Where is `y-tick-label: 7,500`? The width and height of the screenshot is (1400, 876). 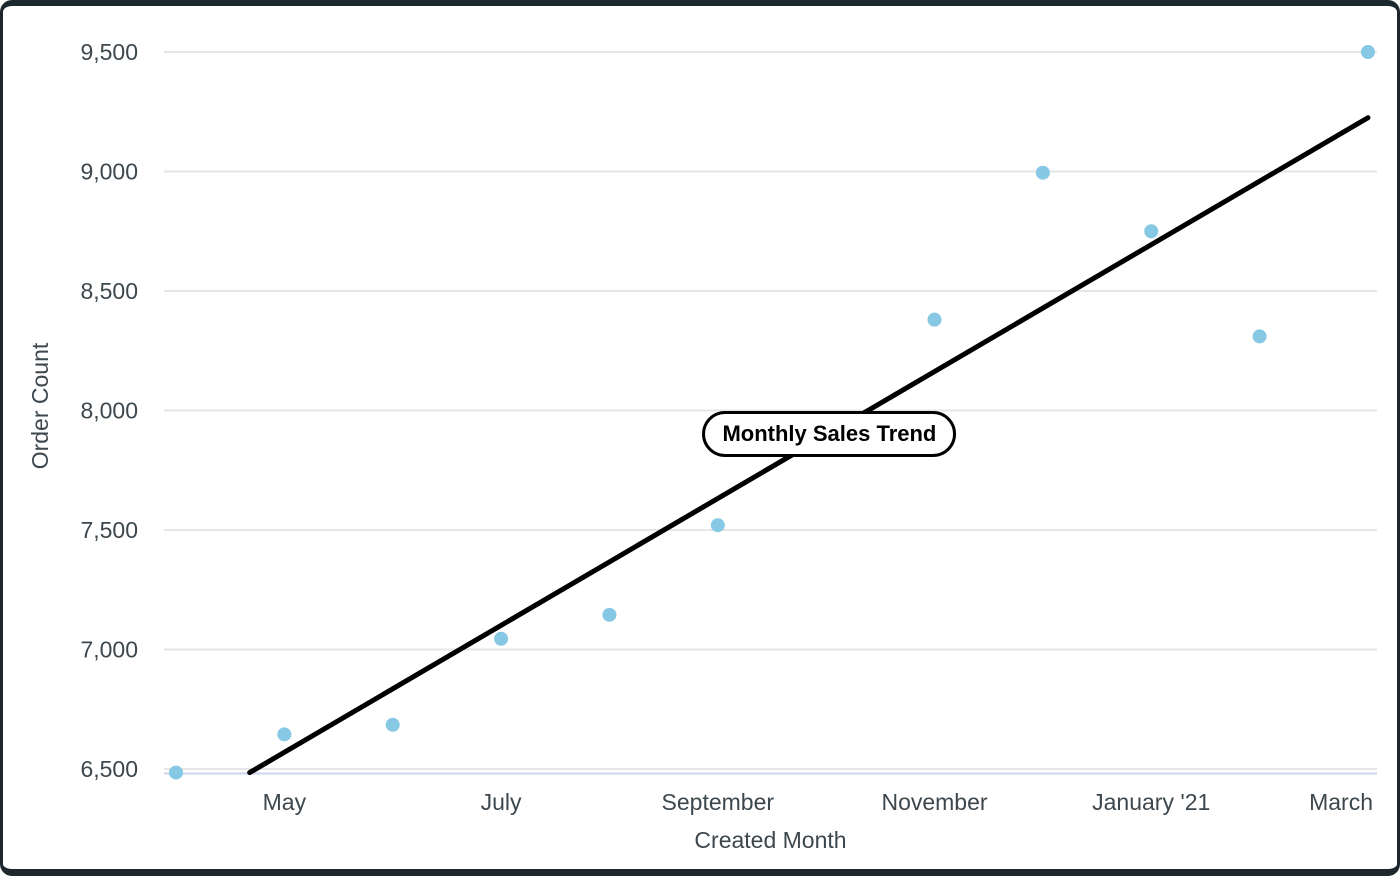 y-tick-label: 7,500 is located at coordinates (109, 530).